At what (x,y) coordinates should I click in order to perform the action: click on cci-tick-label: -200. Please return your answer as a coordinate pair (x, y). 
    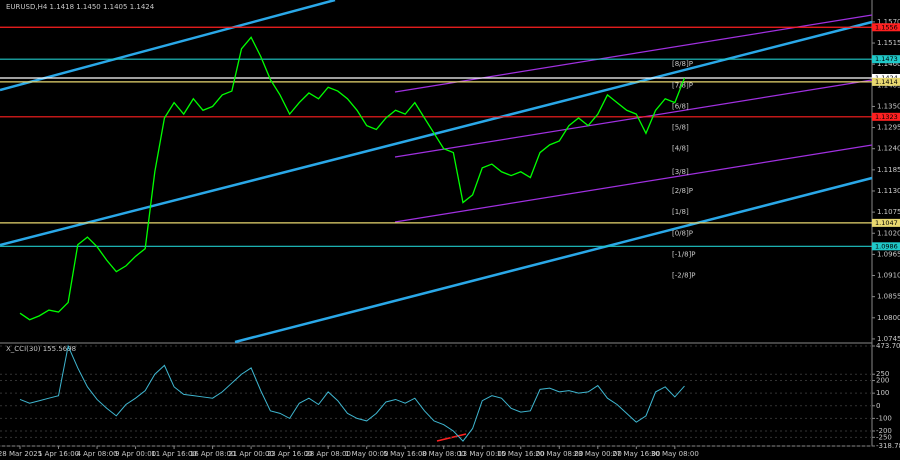
    Looking at the image, I should click on (884, 431).